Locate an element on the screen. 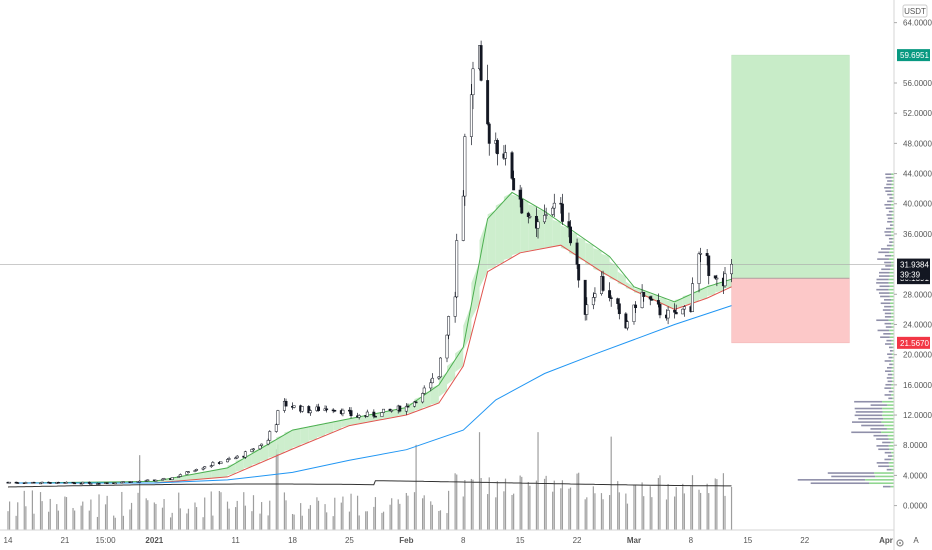 Image resolution: width=932 pixels, height=550 pixels. currency-badge: USDT is located at coordinates (915, 11).